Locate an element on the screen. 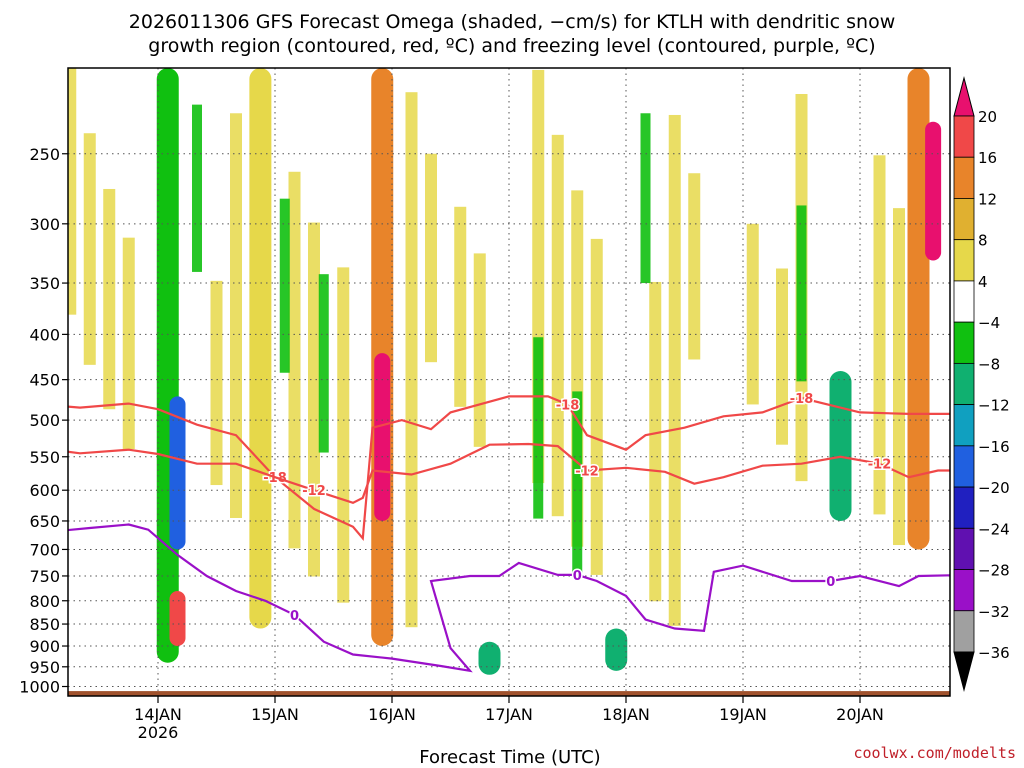 This screenshot has width=1024, height=768. x-tick-label: 20JAN is located at coordinates (860, 714).